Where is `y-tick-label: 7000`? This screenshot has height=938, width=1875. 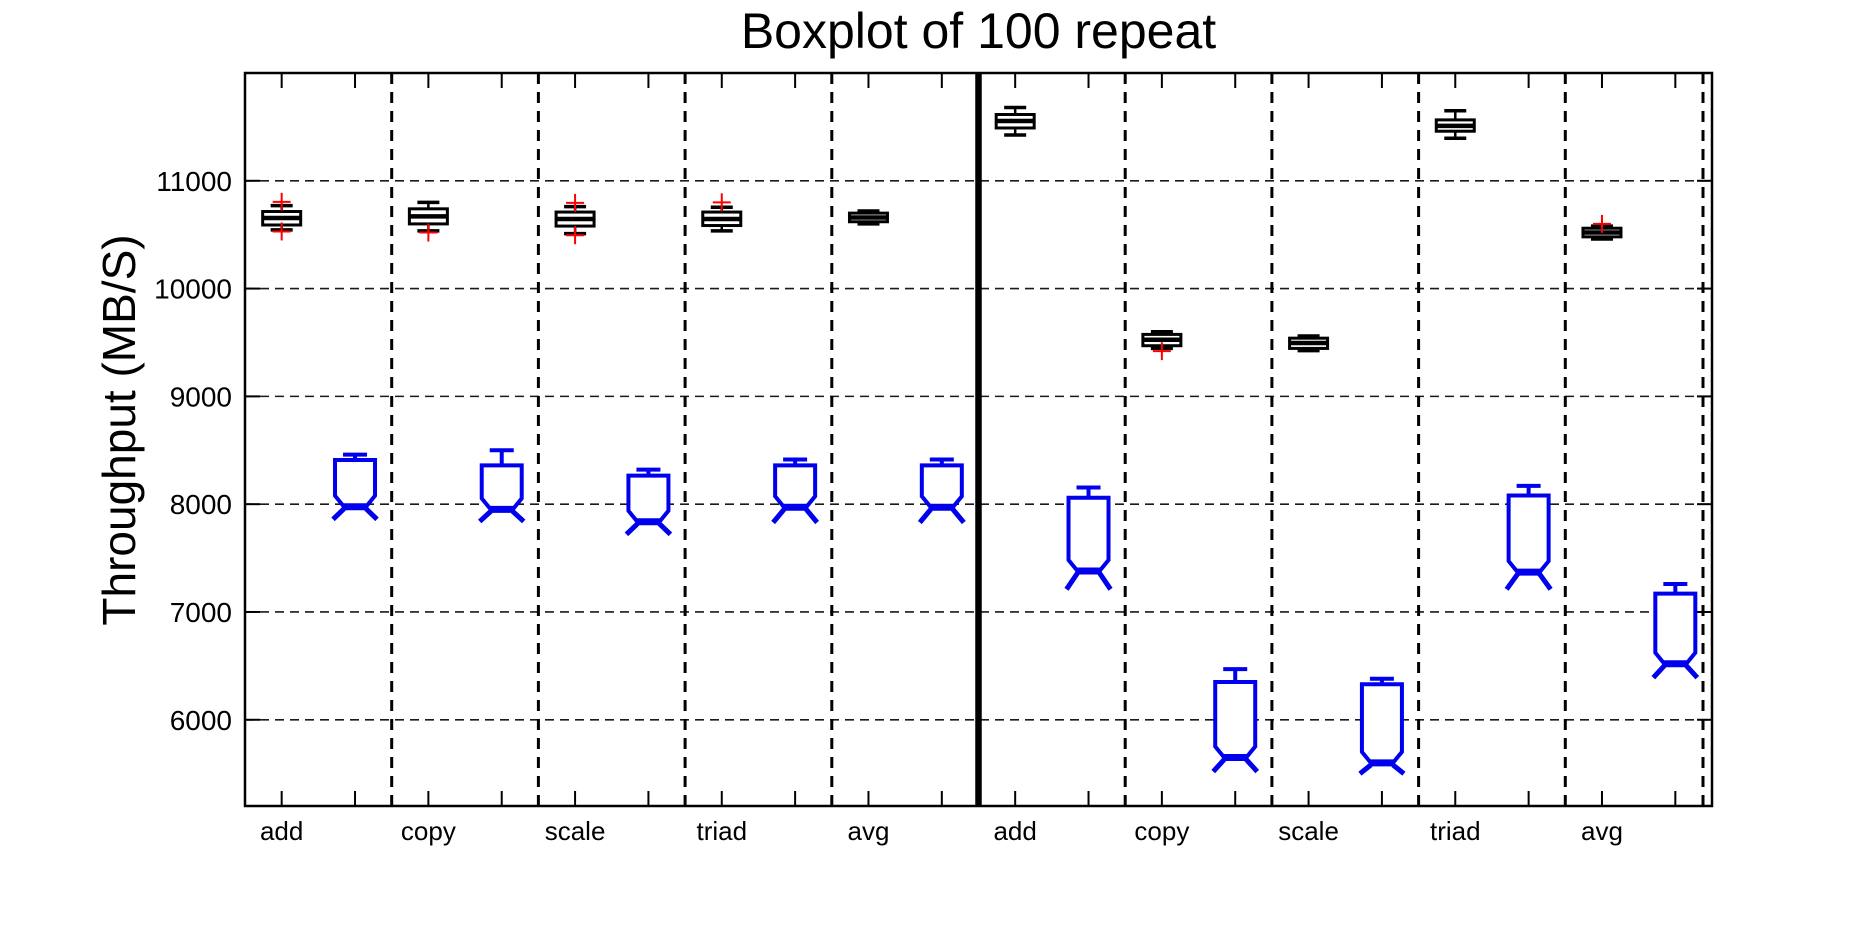 y-tick-label: 7000 is located at coordinates (201, 612).